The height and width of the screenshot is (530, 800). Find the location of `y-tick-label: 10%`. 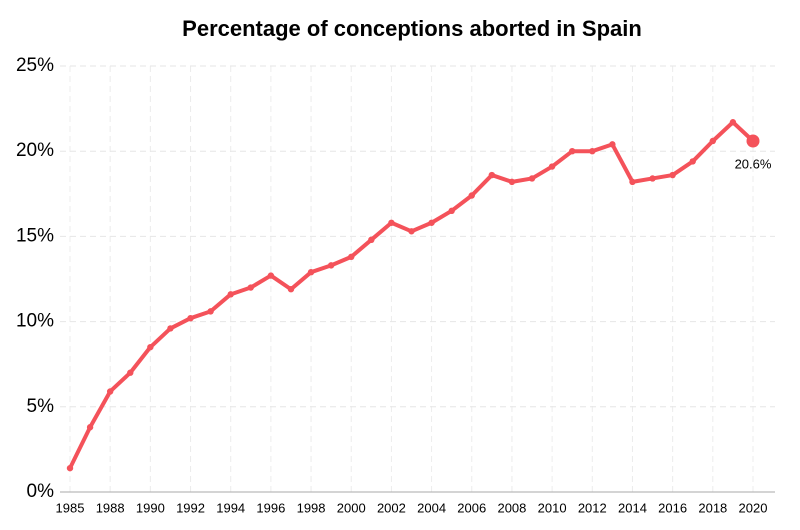

y-tick-label: 10% is located at coordinates (35, 321).